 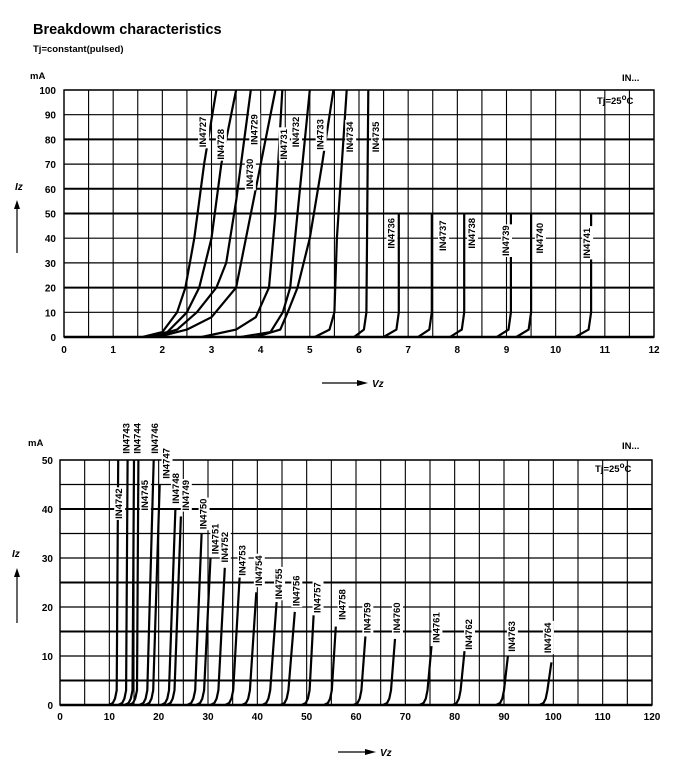 I want to click on curve-in4727, so click(x=180, y=214).